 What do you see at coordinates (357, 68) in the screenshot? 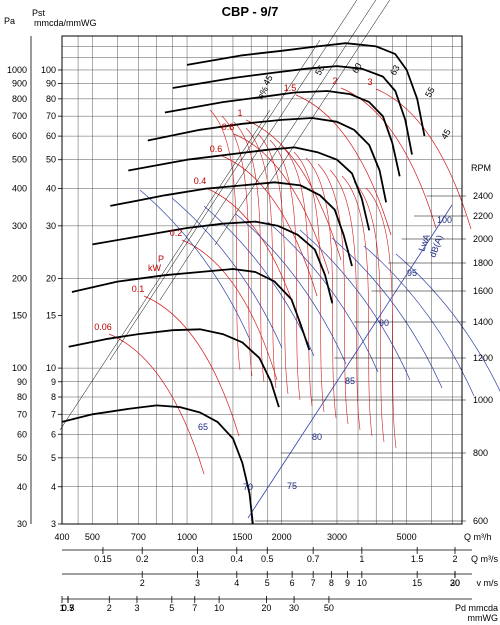
I see `efficiency-label: 60` at bounding box center [357, 68].